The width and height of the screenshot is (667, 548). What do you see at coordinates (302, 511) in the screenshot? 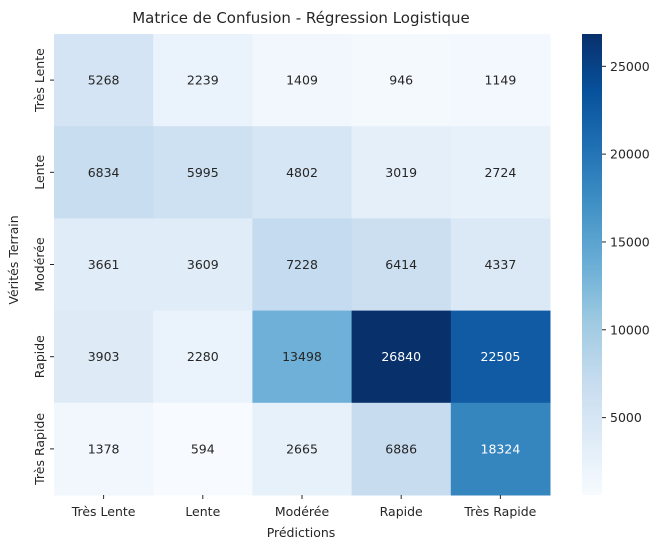
I see `x-tick-label: Modérée` at bounding box center [302, 511].